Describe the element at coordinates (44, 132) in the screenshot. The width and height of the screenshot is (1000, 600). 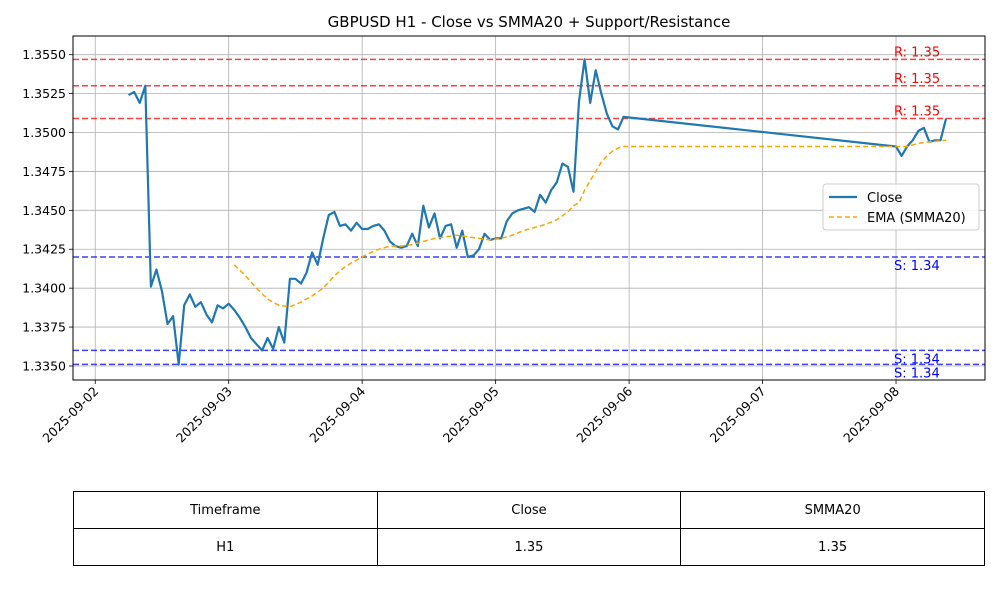
I see `y-tick-label: 1.3500` at that location.